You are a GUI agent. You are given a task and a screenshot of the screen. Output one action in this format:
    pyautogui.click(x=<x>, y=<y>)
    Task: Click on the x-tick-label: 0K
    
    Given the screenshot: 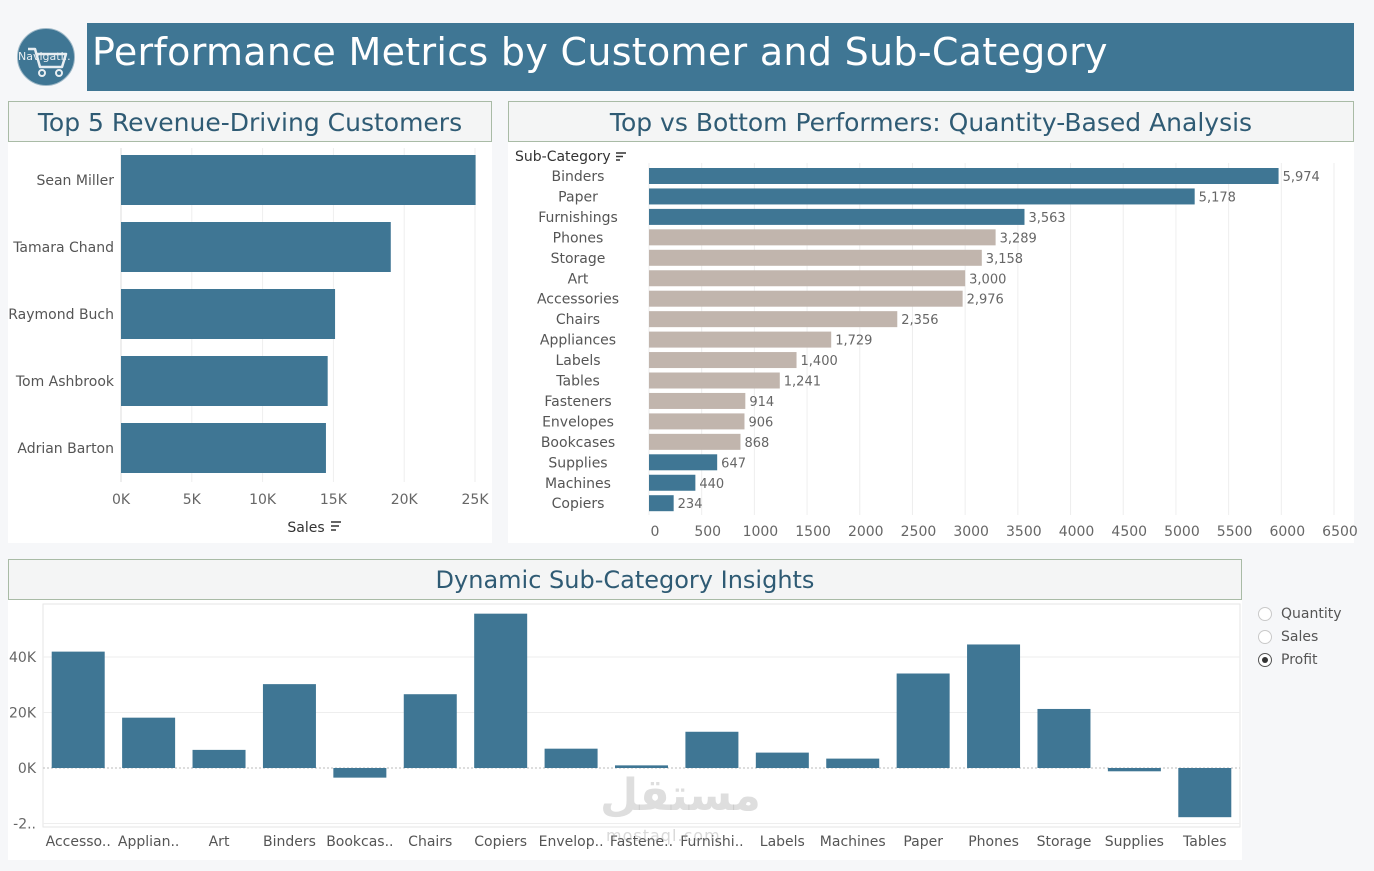 What is the action you would take?
    pyautogui.click(x=121, y=500)
    